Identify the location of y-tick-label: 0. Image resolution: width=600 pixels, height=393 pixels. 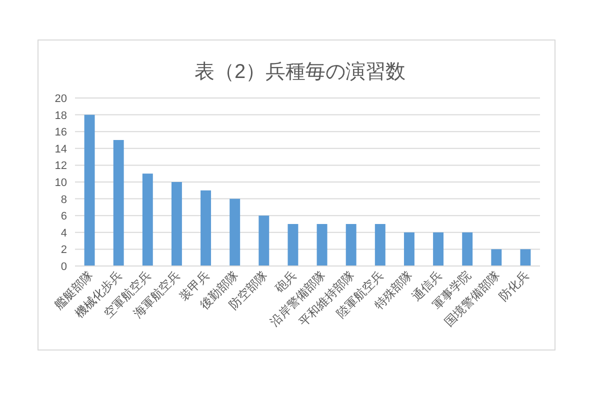
(63, 267).